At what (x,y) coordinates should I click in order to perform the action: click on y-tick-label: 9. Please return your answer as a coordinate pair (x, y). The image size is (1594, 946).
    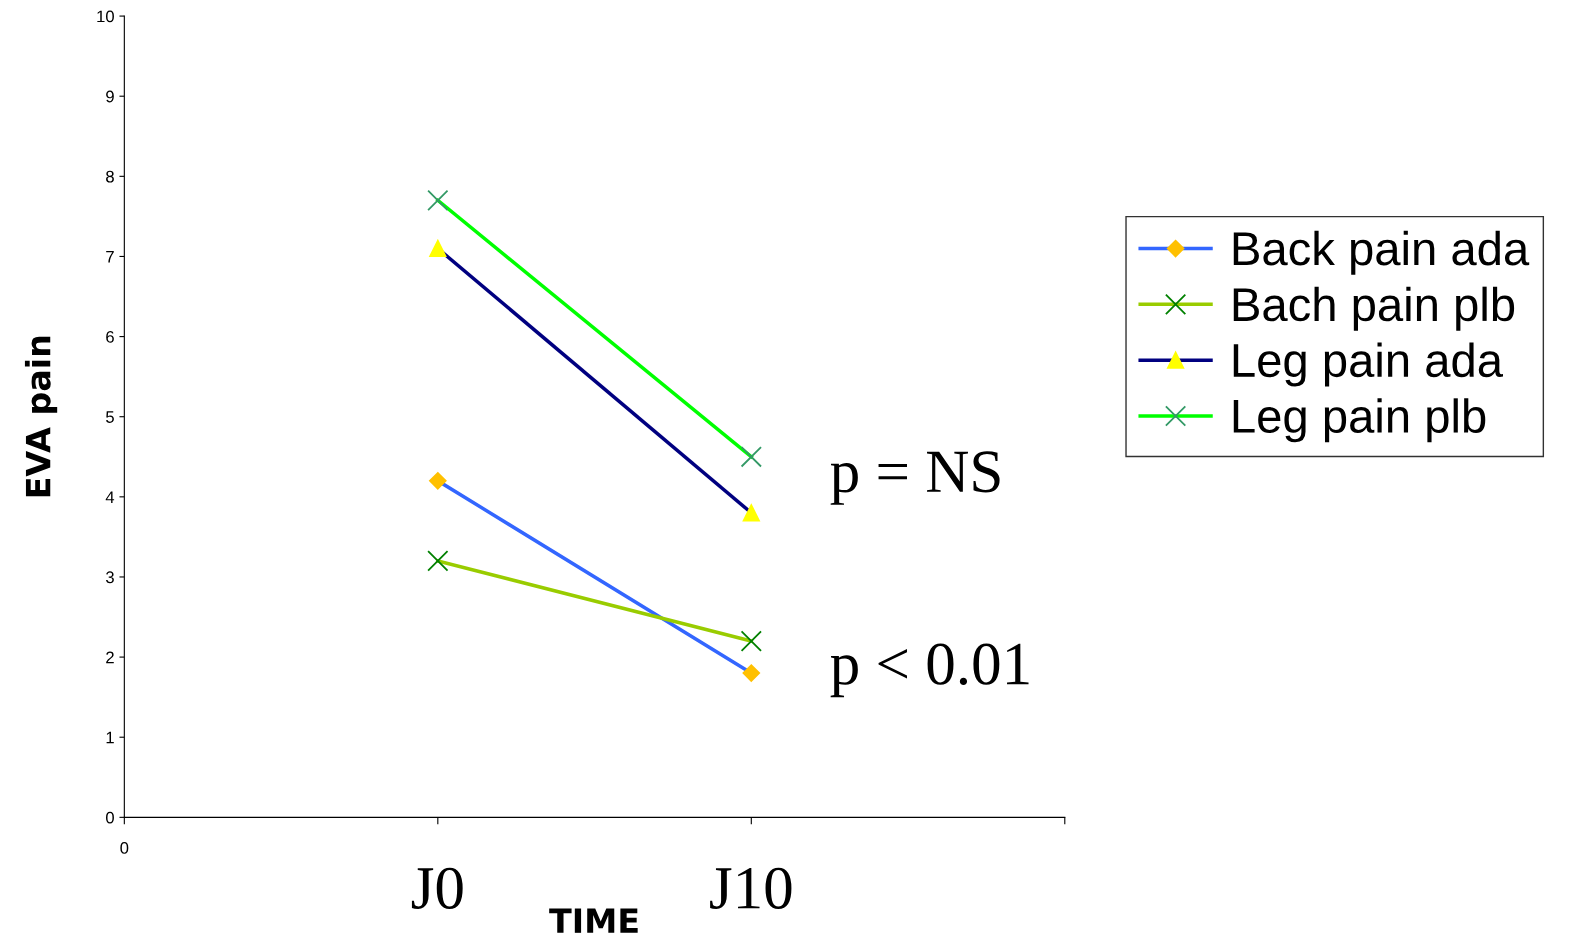
    Looking at the image, I should click on (110, 96).